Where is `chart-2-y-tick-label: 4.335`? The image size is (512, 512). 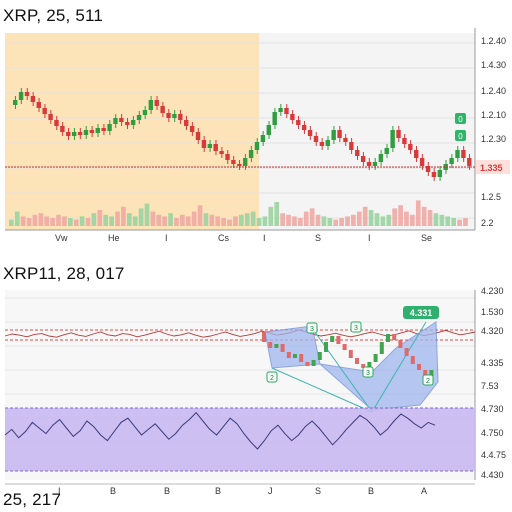 chart-2-y-tick-label: 4.335 is located at coordinates (492, 363).